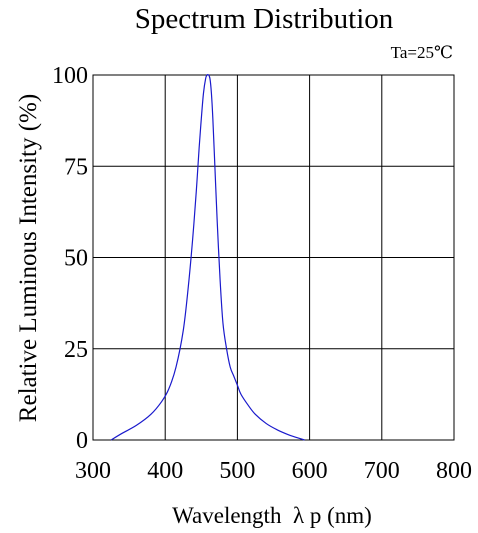  I want to click on temperature-condition: Ta=25℃, so click(422, 52).